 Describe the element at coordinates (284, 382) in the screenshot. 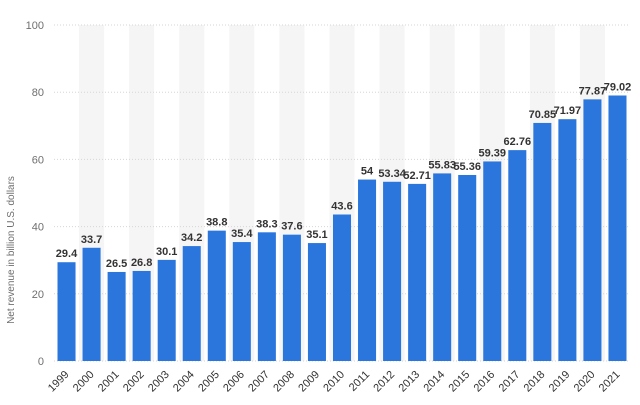

I see `x-tick-label: 2008` at that location.